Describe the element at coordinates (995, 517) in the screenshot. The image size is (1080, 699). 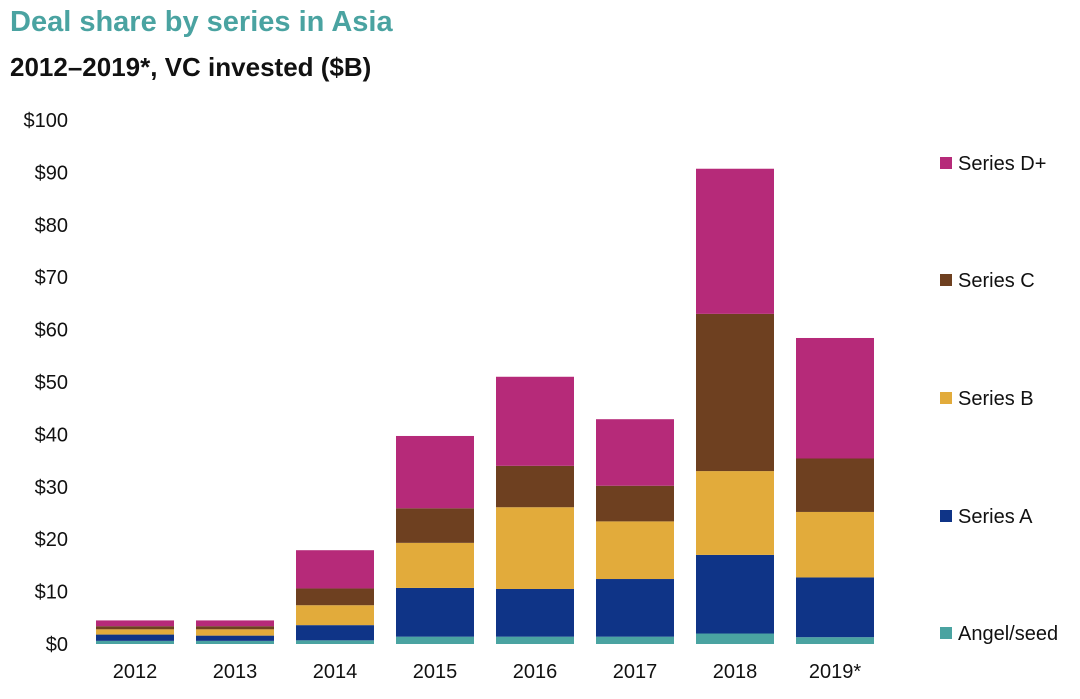
I see `legend-label: Series A` at that location.